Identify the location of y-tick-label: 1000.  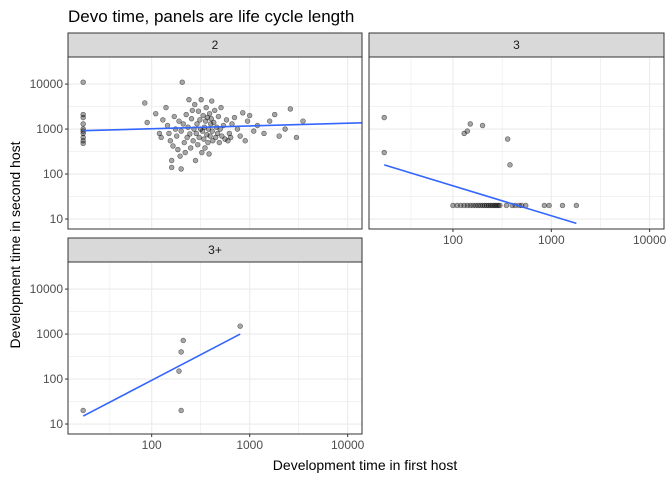
(49, 129).